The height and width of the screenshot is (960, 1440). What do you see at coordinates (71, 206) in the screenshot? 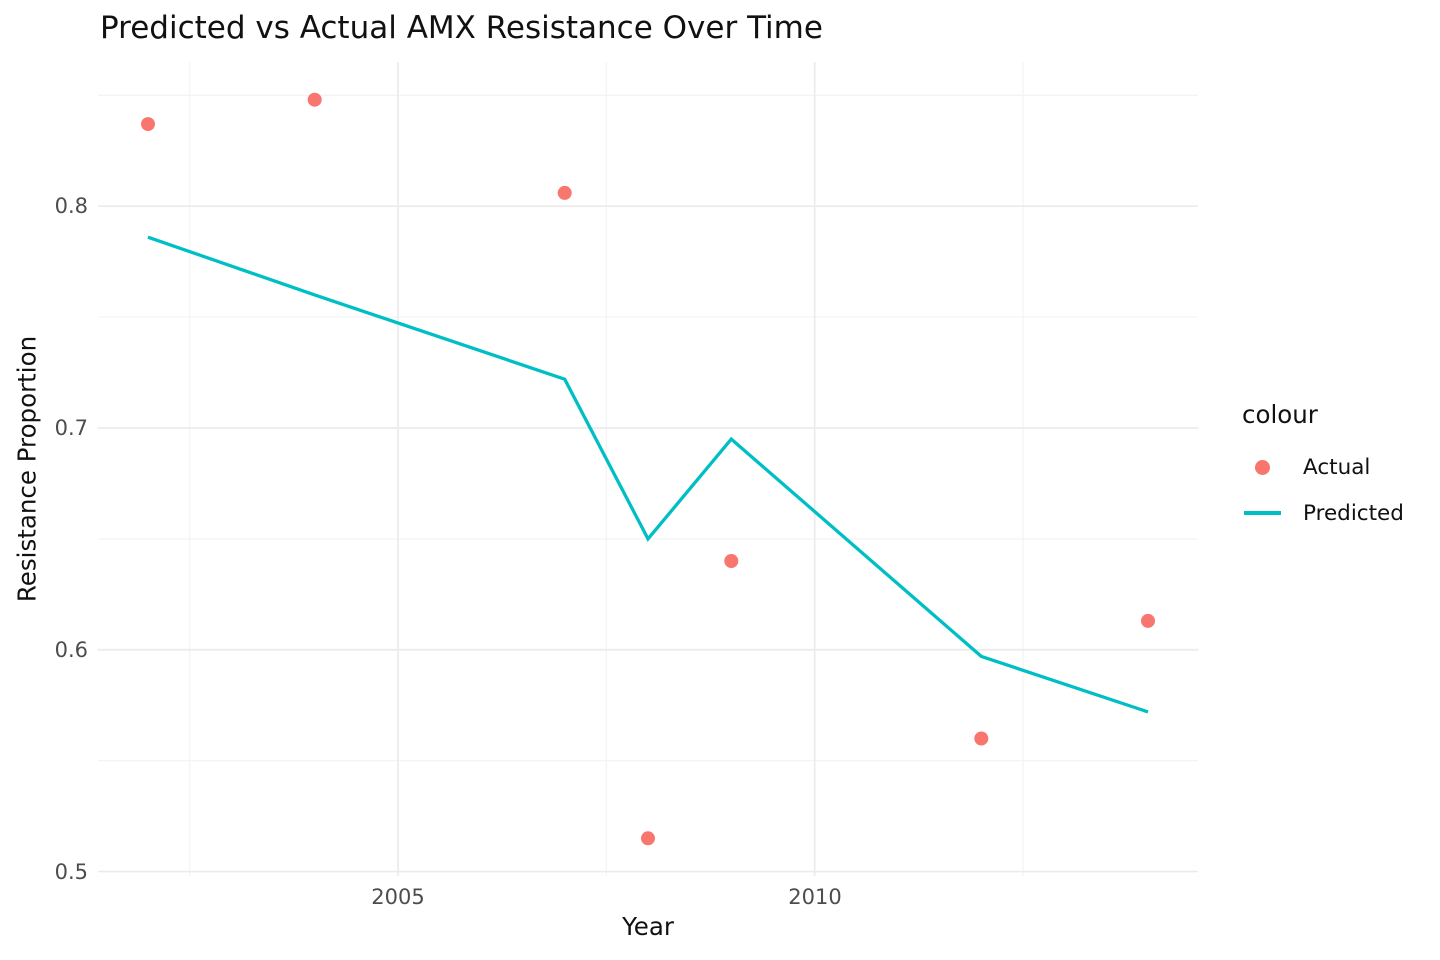
I see `y-tick-label: 0.8` at bounding box center [71, 206].